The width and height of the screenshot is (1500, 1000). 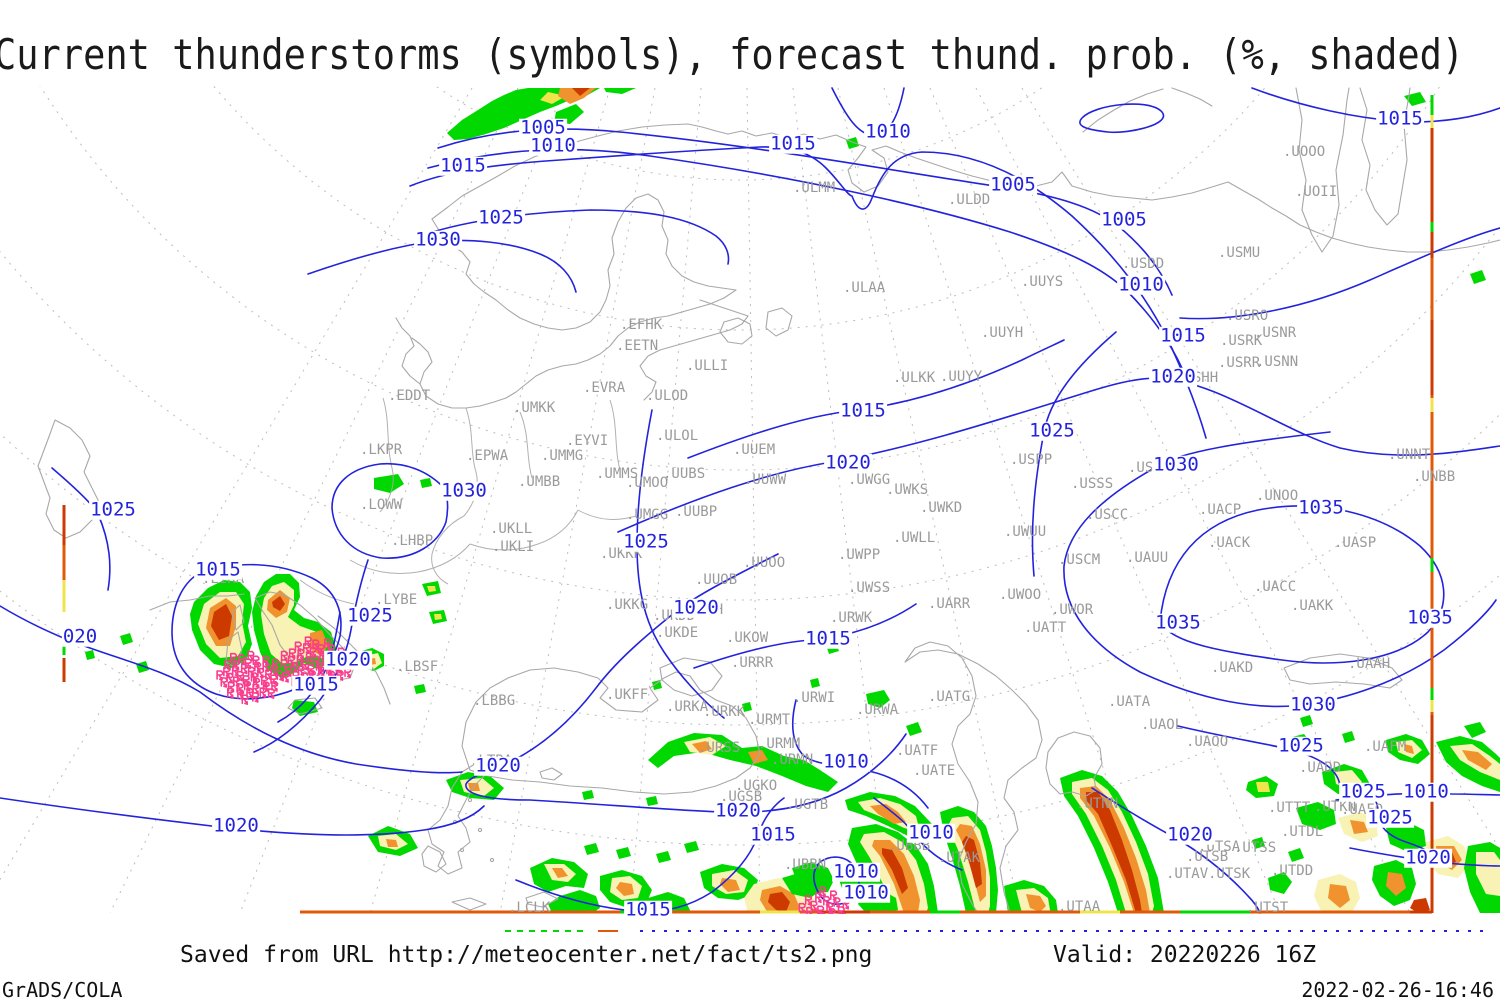 I want to click on station-label: .ULKK, so click(x=914, y=378).